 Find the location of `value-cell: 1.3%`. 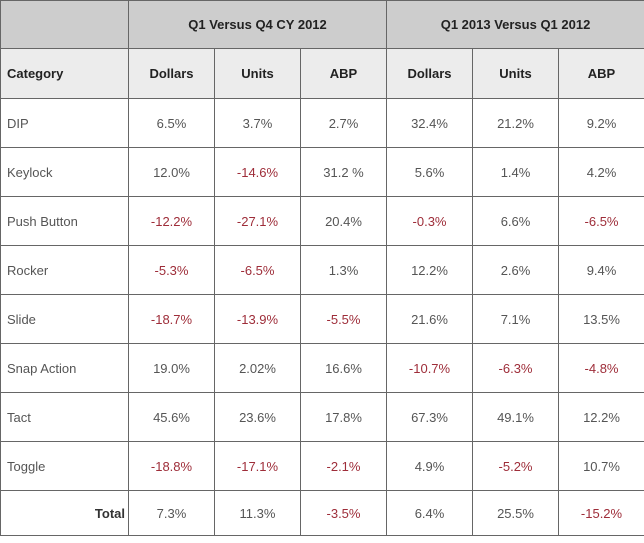

value-cell: 1.3% is located at coordinates (343, 270).